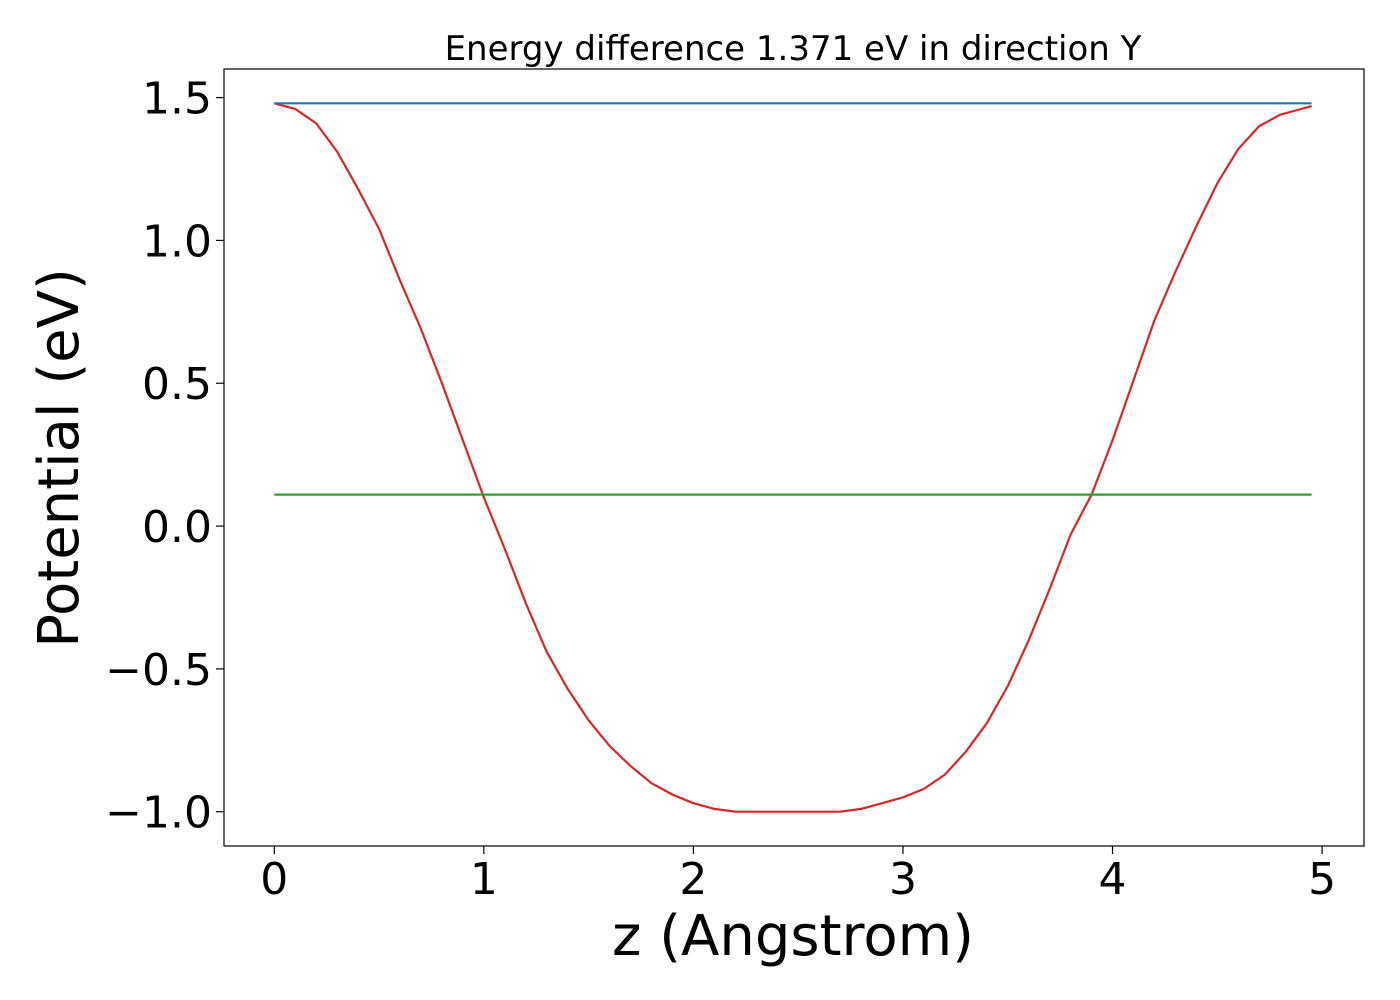 The width and height of the screenshot is (1400, 1000). What do you see at coordinates (693, 879) in the screenshot?
I see `x-tick-label: 2` at bounding box center [693, 879].